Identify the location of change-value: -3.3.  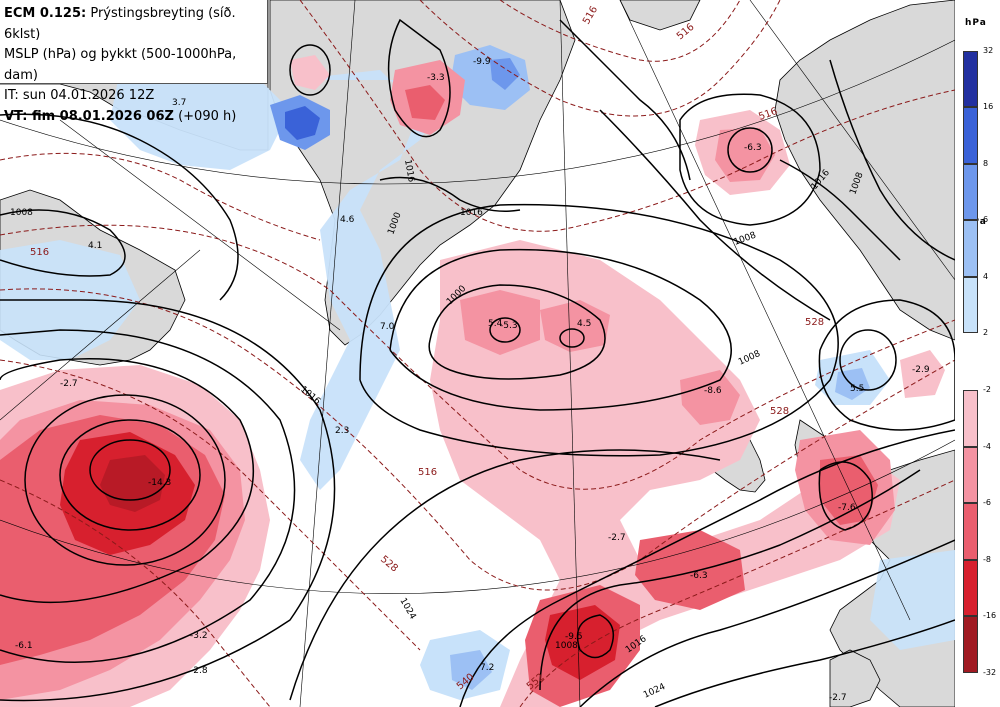
(436, 78).